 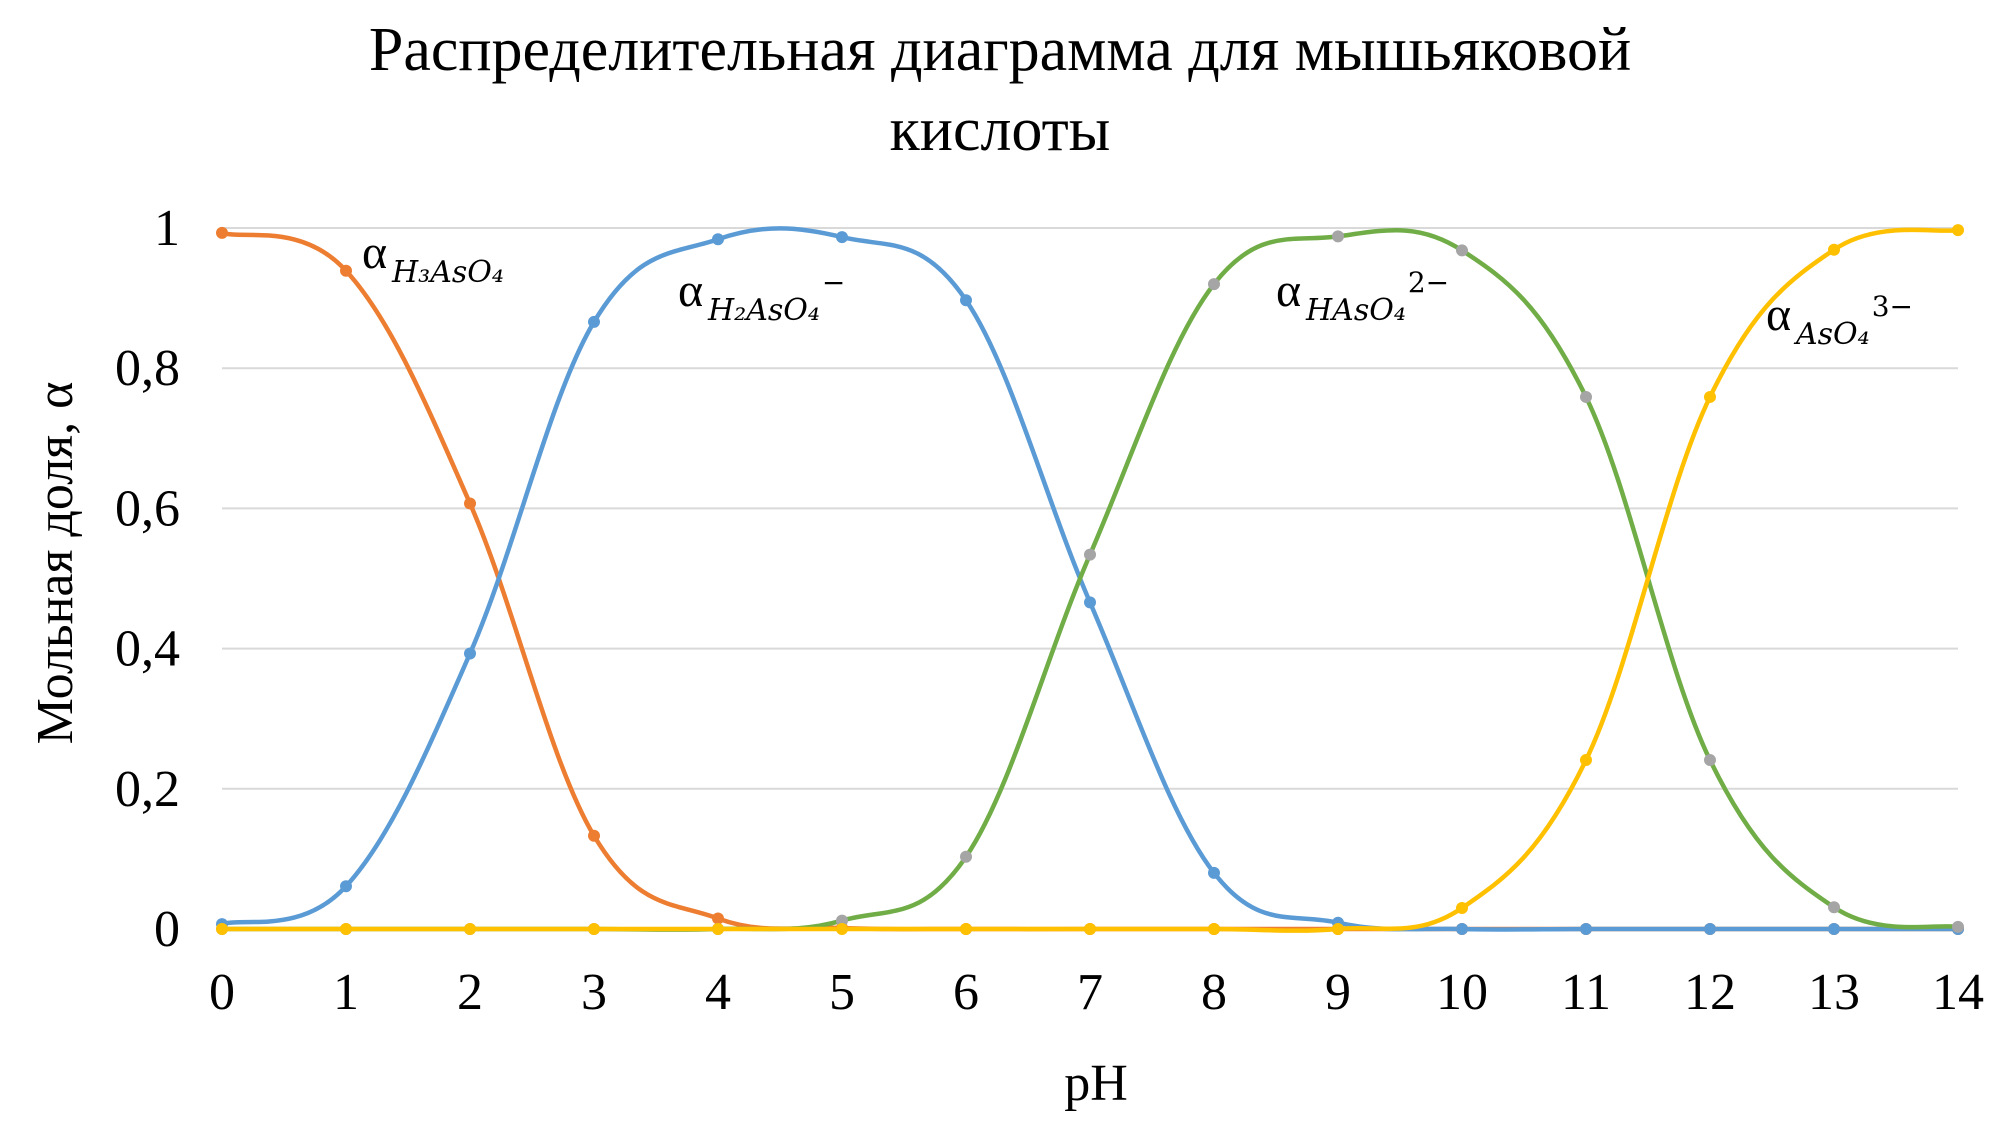 I want to click on x-tick-label: 9, so click(x=1338, y=992).